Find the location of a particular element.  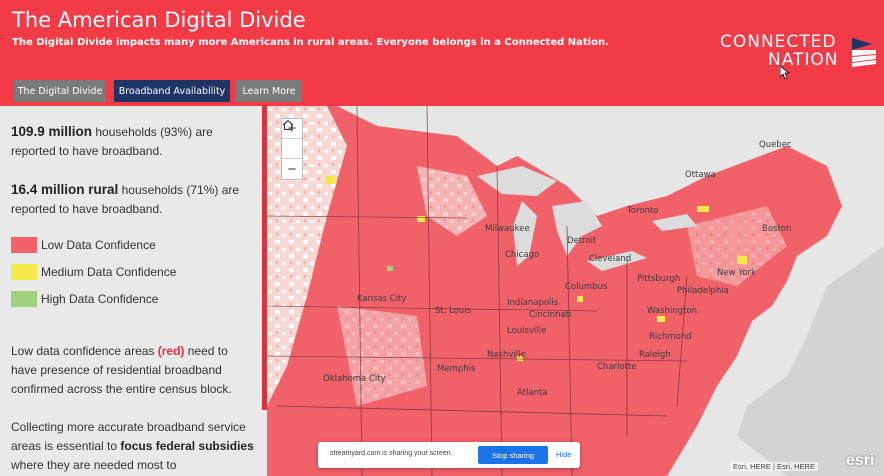

city-label: New York is located at coordinates (736, 273).